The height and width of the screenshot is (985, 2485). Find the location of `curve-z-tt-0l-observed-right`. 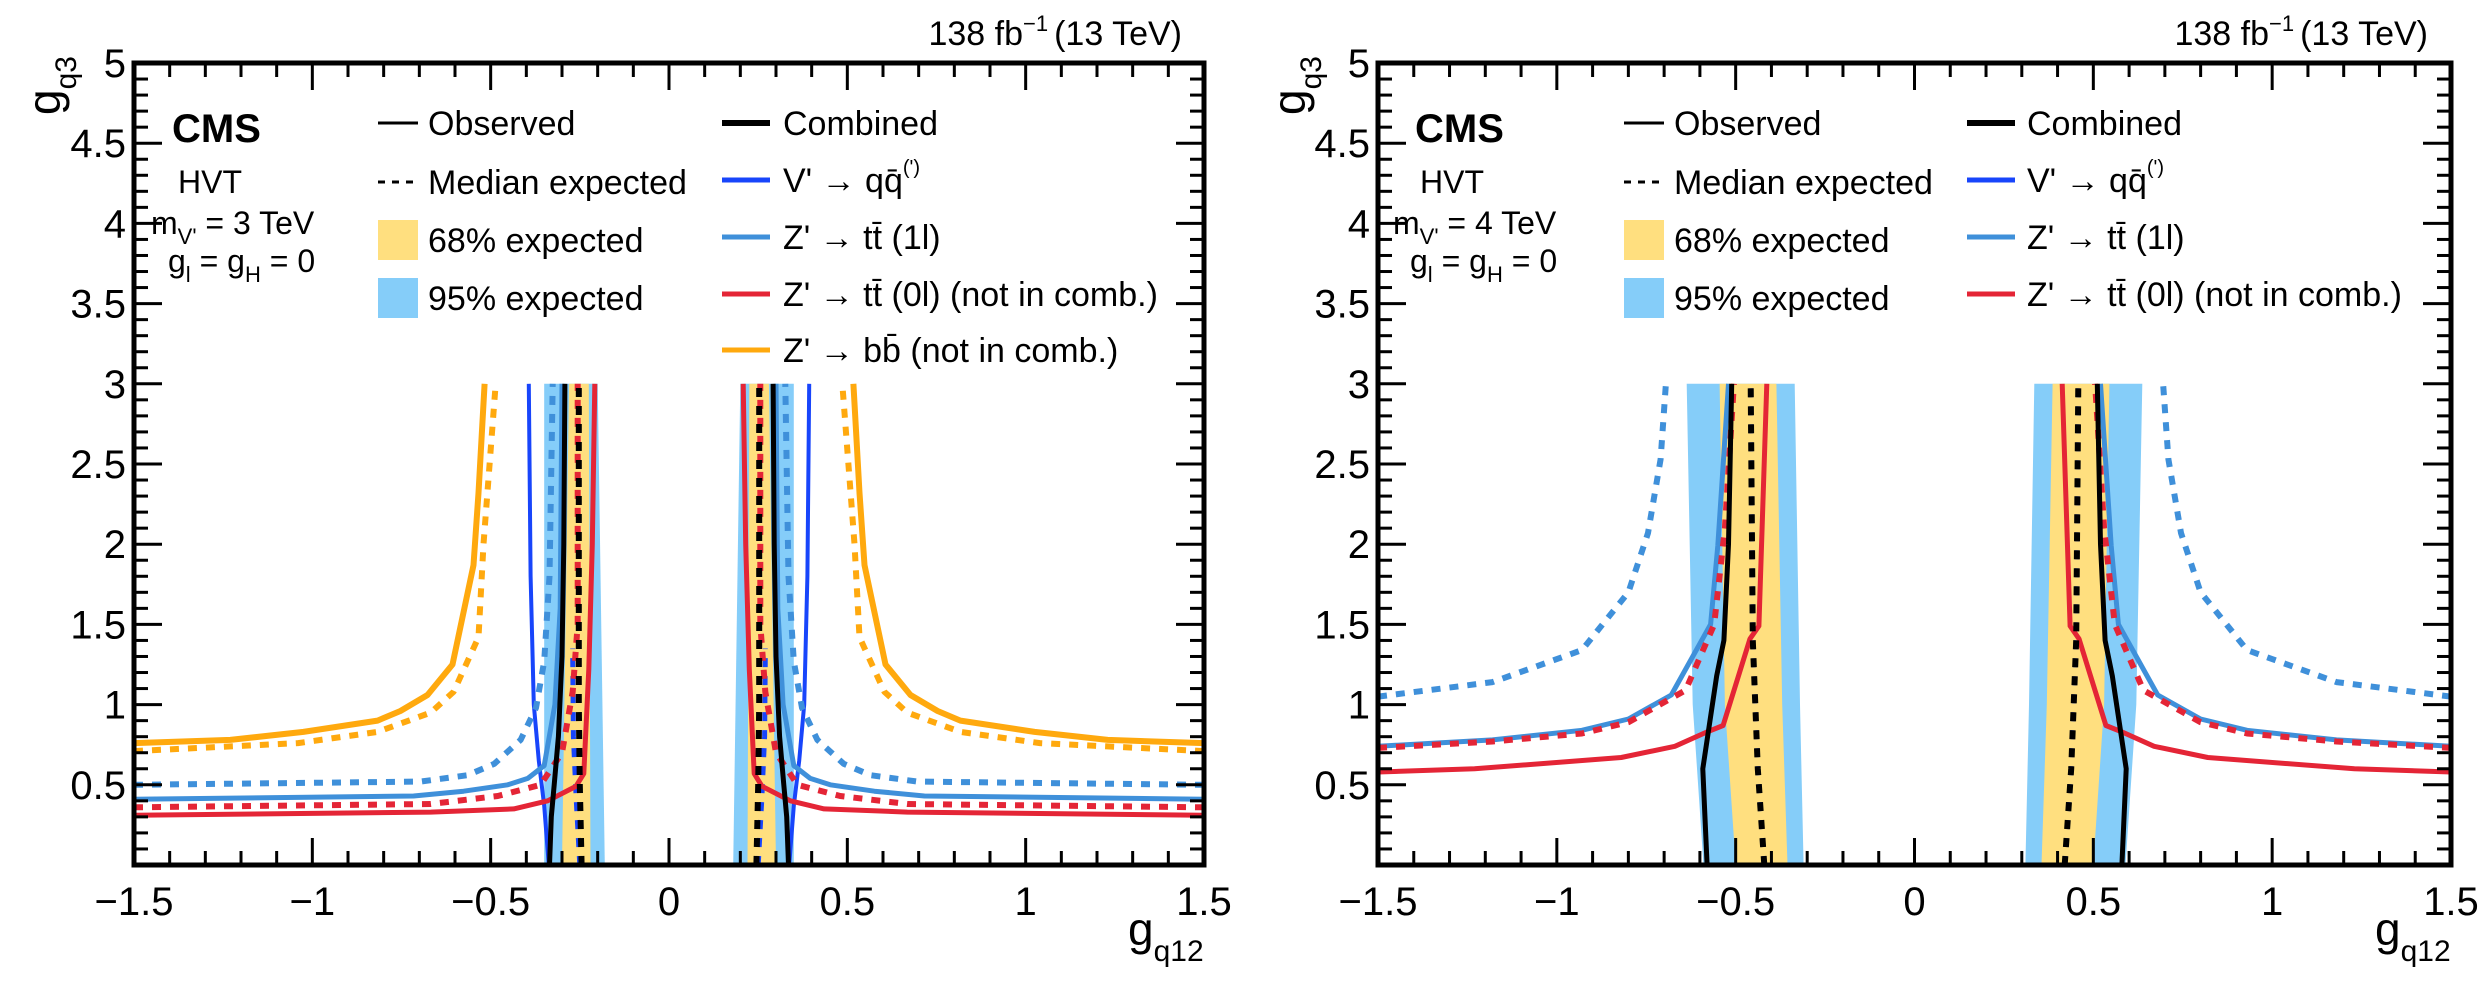

curve-z-tt-0l-observed-right is located at coordinates (972, 600).